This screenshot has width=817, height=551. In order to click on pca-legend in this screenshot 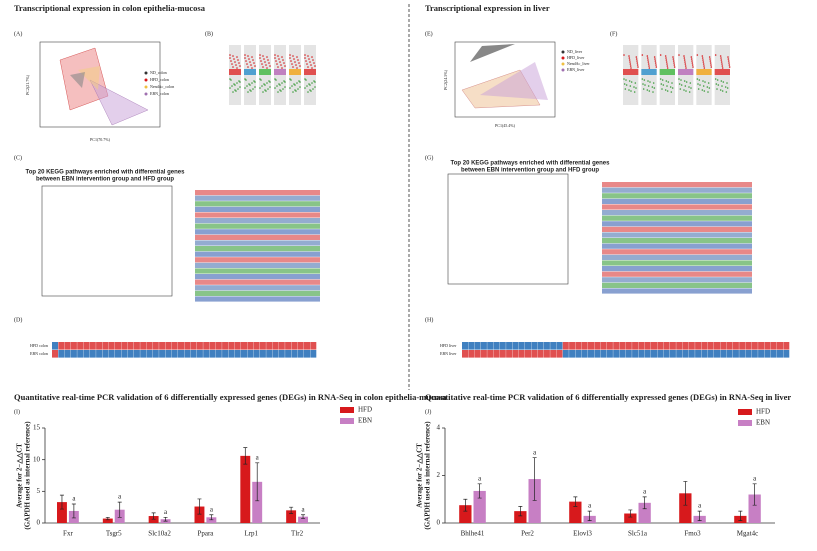, I will do `click(563, 61)`.